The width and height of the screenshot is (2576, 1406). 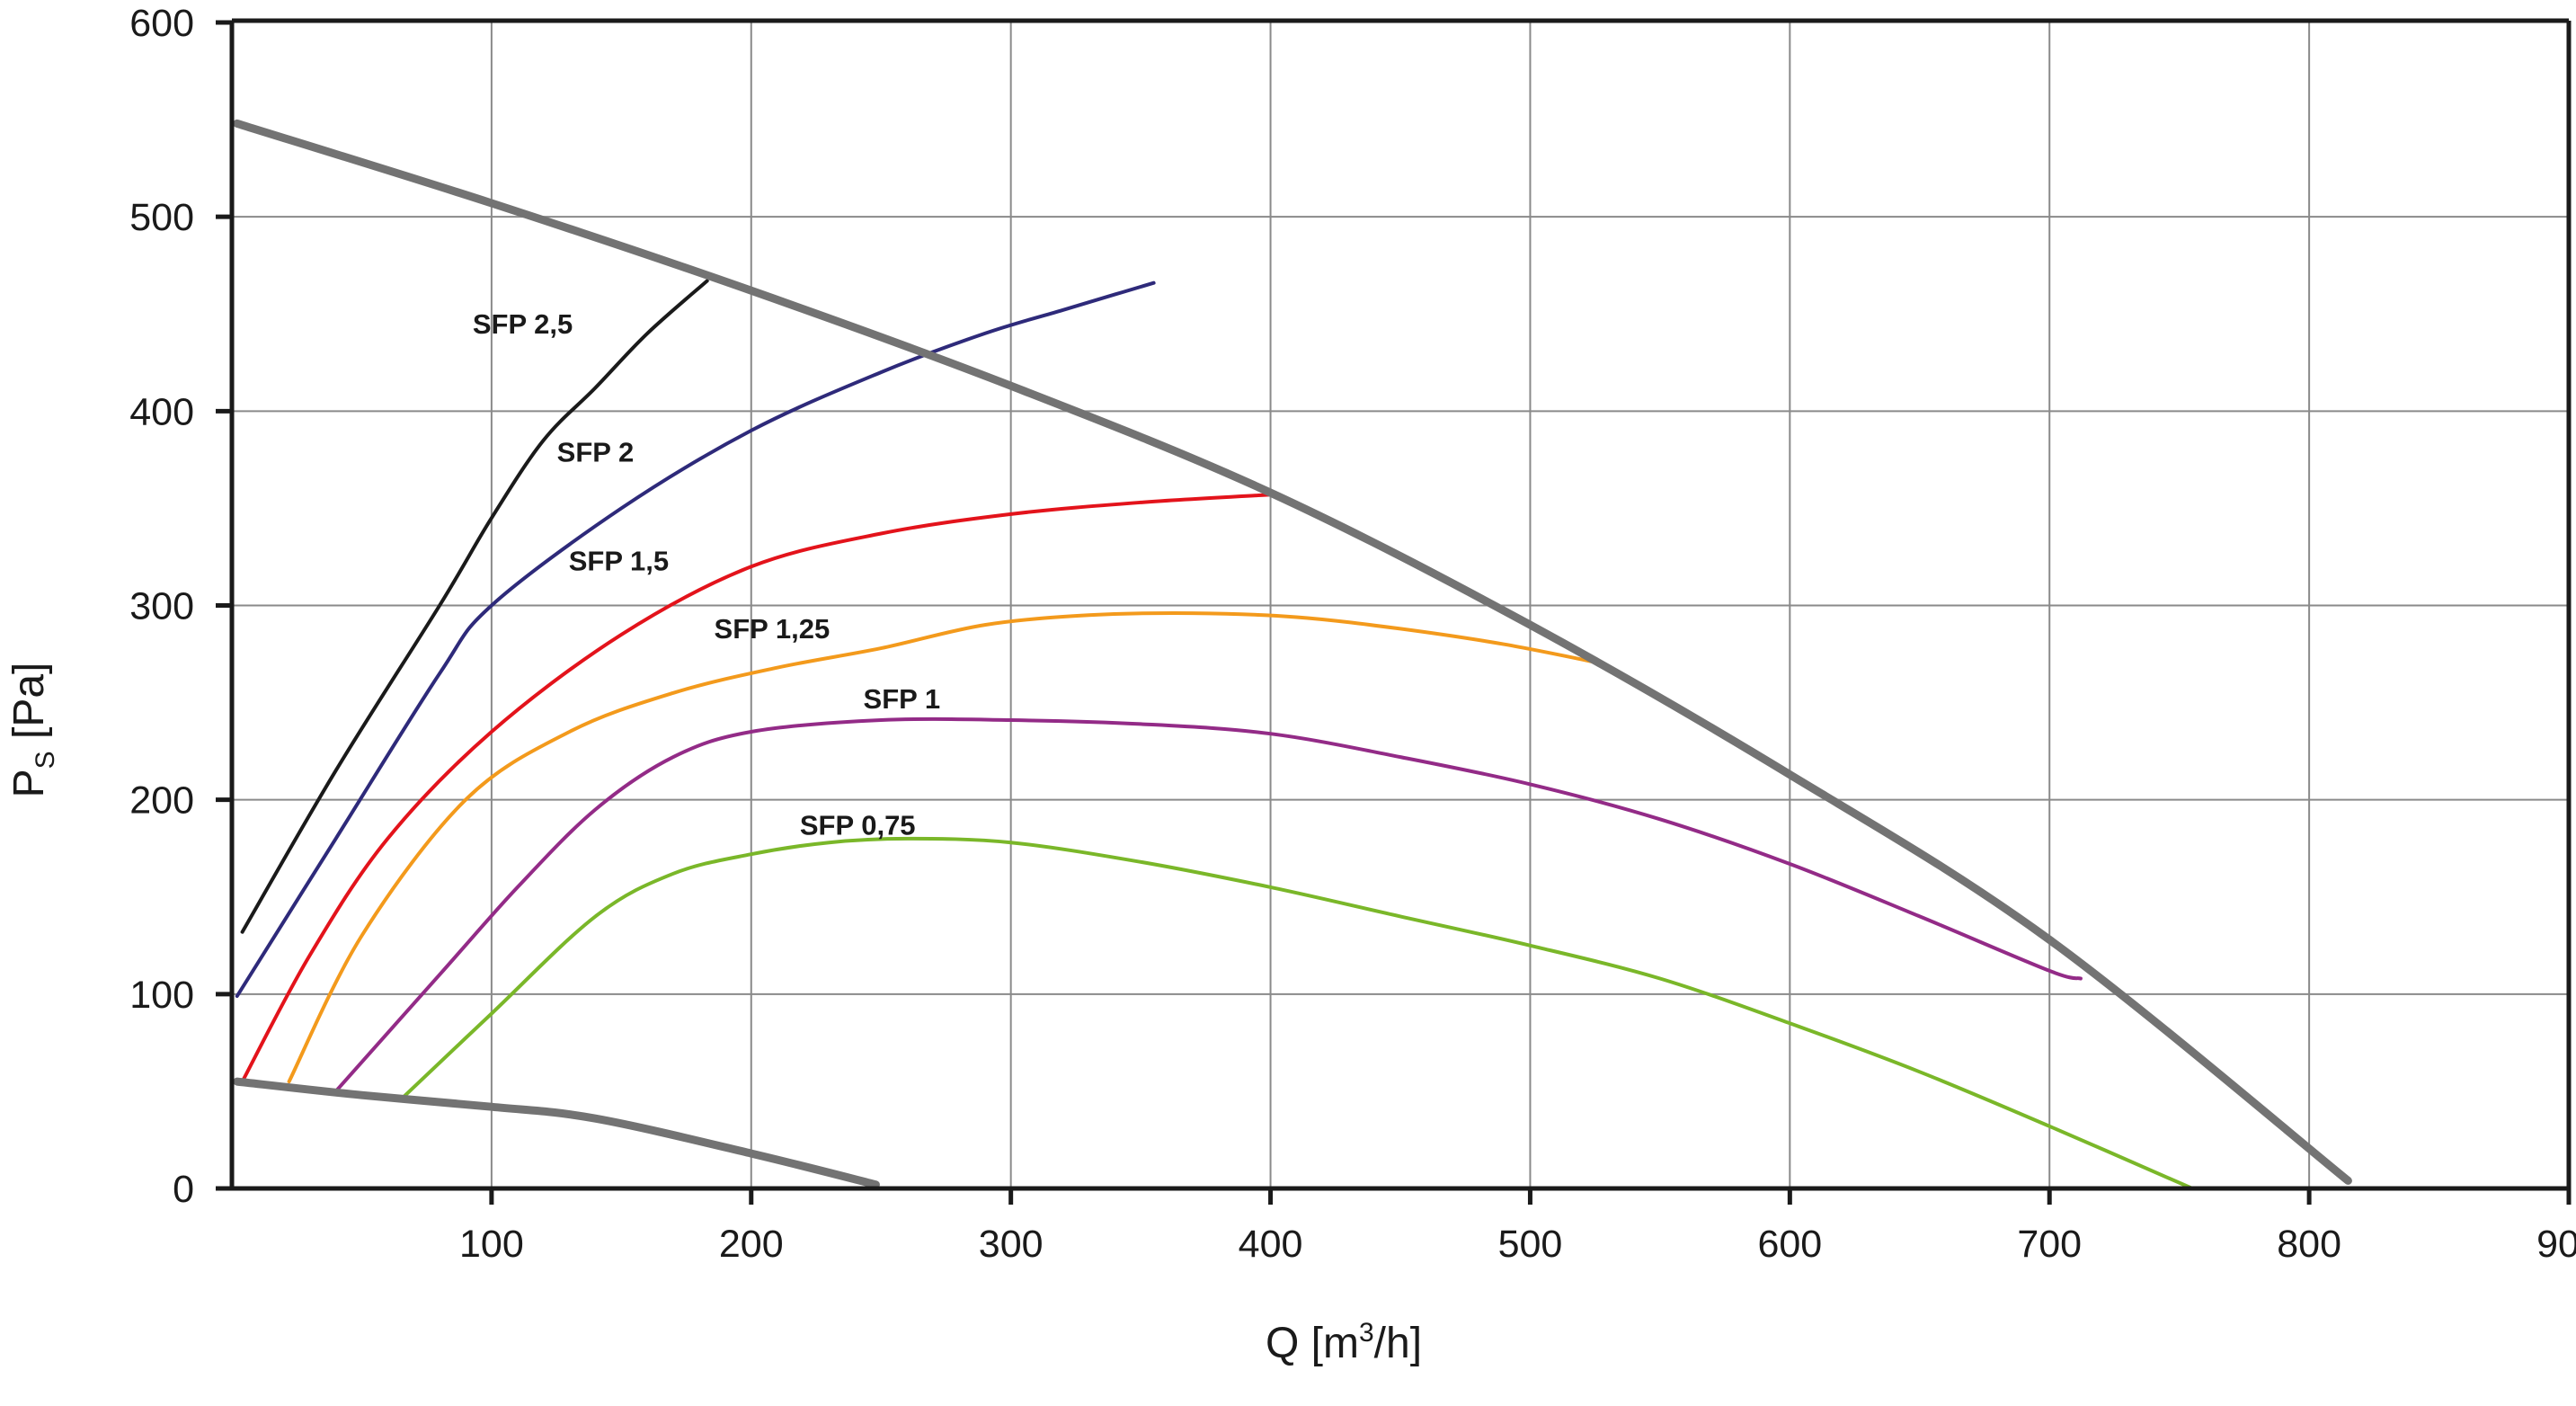 I want to click on series-label: SFP 2, so click(x=596, y=452).